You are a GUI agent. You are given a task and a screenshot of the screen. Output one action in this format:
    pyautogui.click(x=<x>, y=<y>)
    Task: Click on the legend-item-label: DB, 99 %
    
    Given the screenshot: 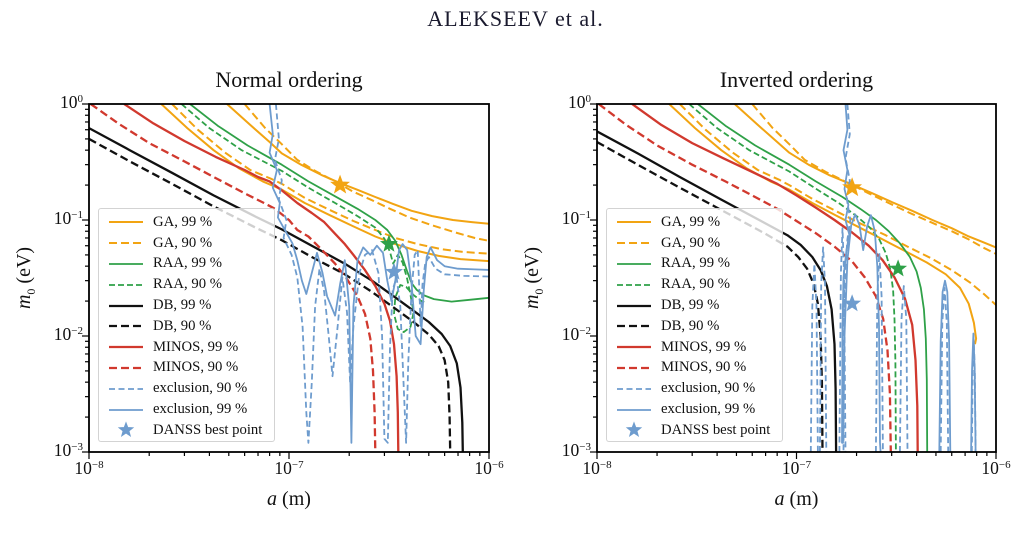 What is the action you would take?
    pyautogui.click(x=182, y=305)
    